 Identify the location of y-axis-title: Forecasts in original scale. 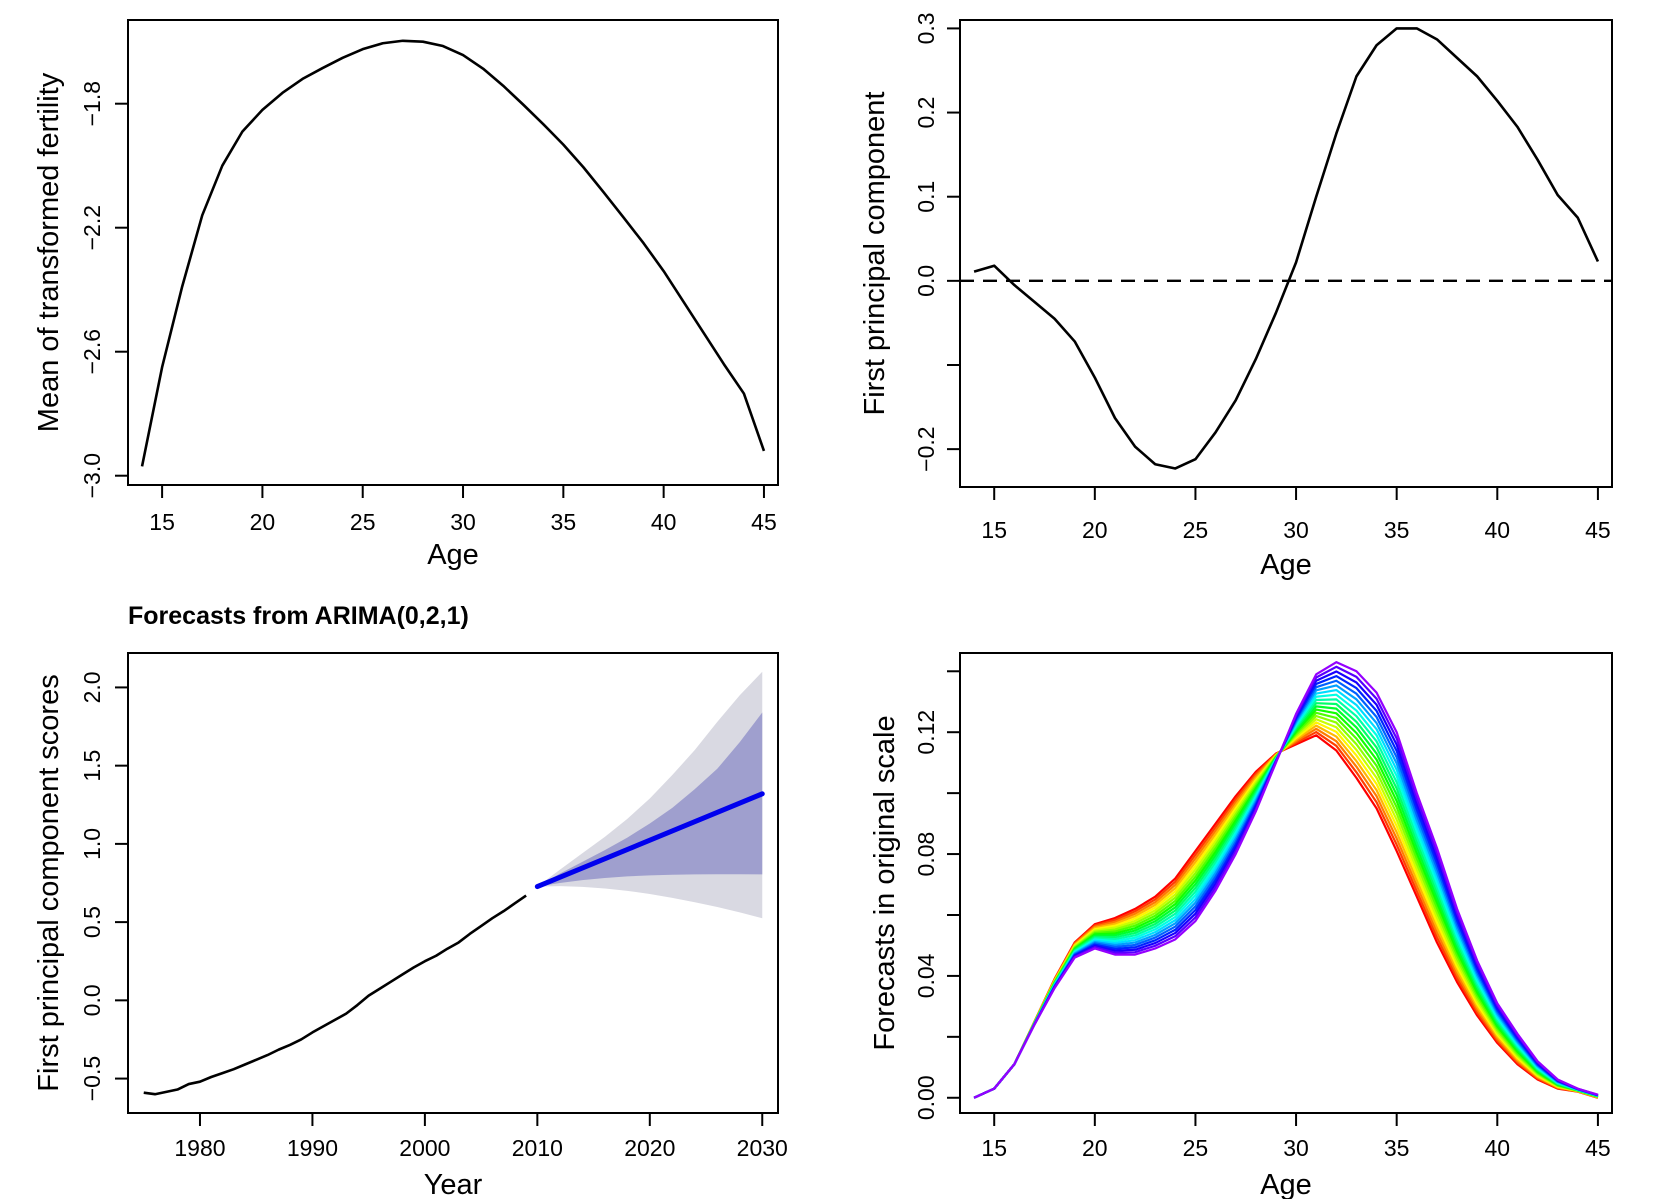
(885, 882).